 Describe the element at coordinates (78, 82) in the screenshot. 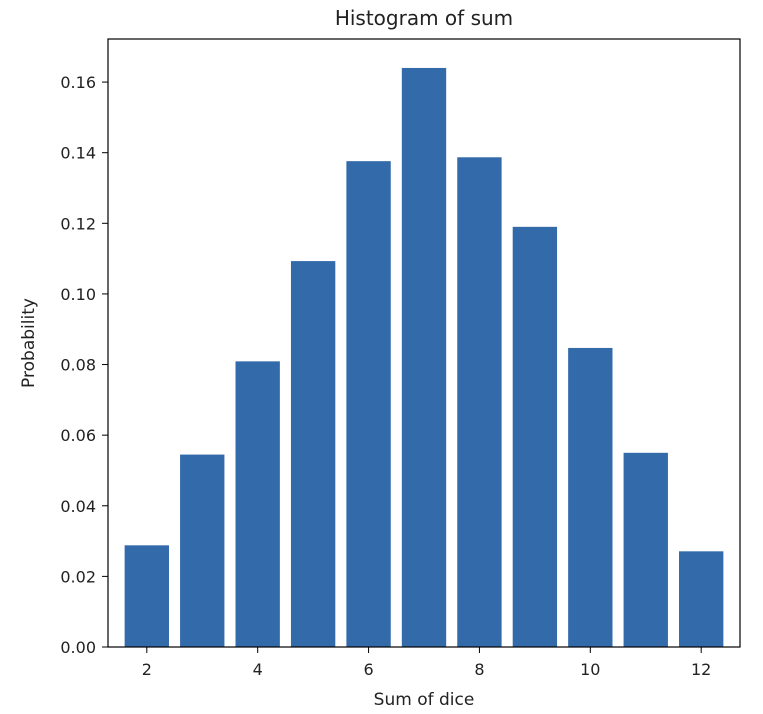

I see `y-tick-label: 0.16` at that location.